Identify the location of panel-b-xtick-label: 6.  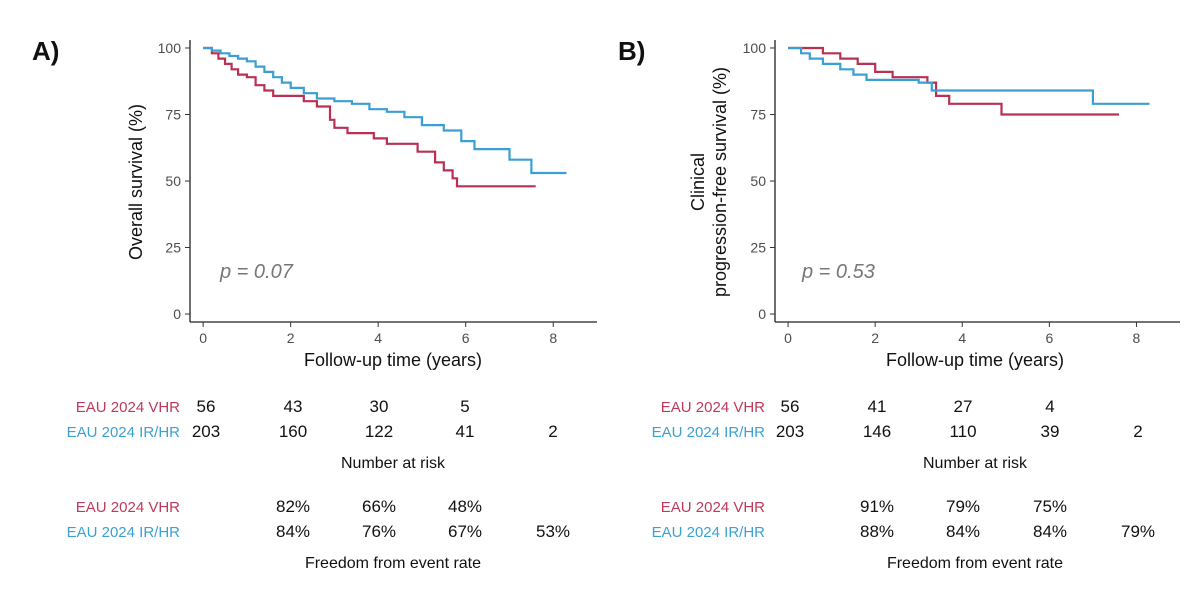
(1049, 338).